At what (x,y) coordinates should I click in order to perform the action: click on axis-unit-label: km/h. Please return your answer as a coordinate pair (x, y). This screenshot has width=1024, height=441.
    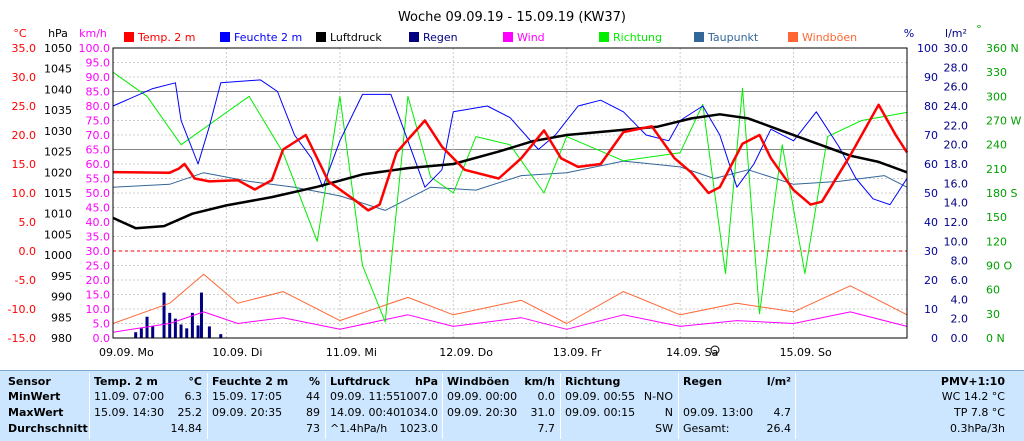
    Looking at the image, I should click on (93, 33).